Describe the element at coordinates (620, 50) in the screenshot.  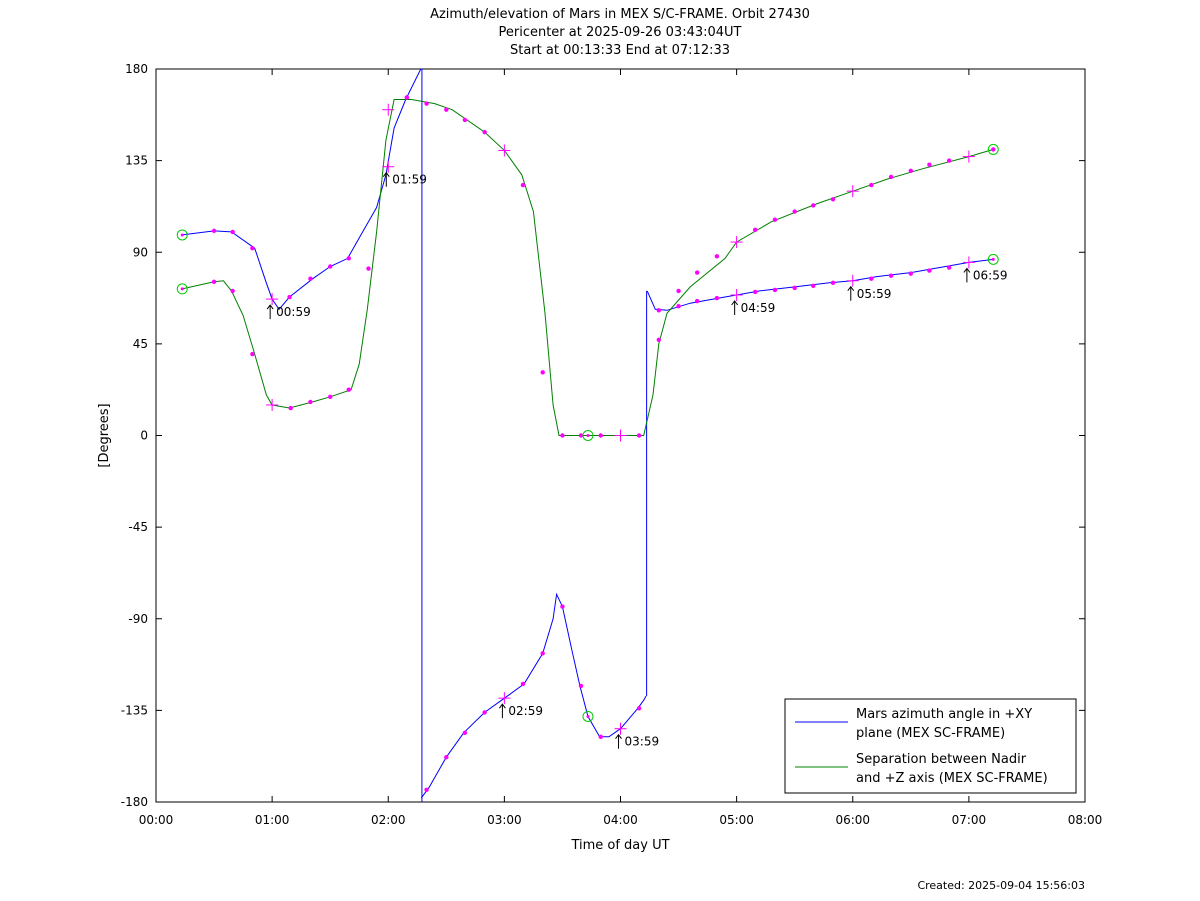
I see `title-line: Start at 00:13:33 End at 07:12:33` at that location.